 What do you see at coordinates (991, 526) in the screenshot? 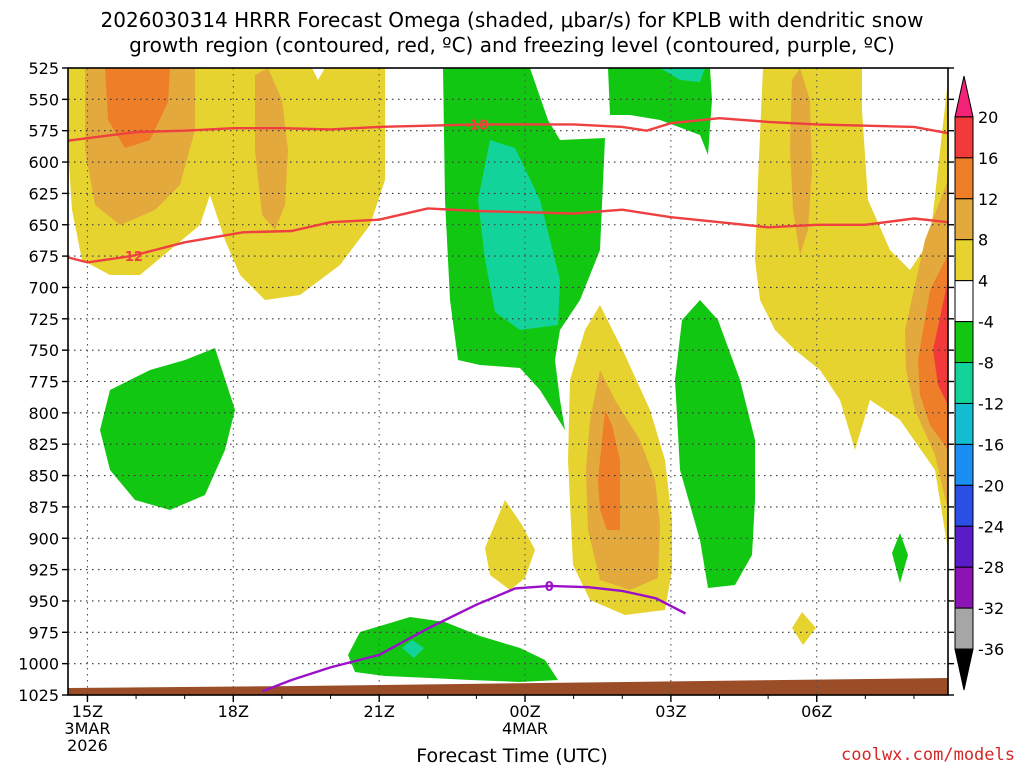
I see `colorbar-label: -24` at bounding box center [991, 526].